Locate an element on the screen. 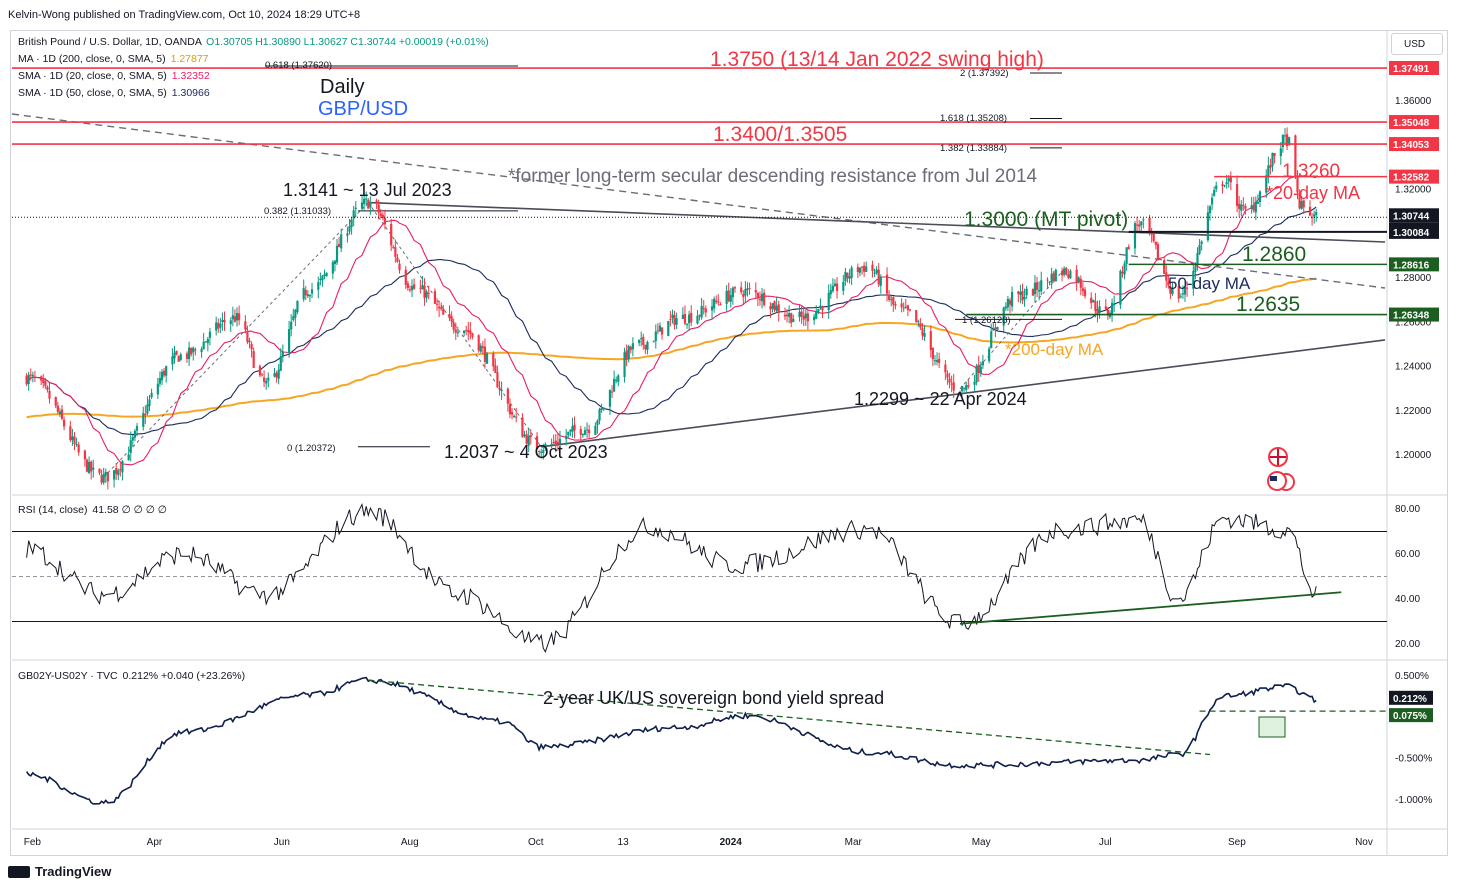 The height and width of the screenshot is (891, 1458). rsi-support-trendline is located at coordinates (1150, 608).